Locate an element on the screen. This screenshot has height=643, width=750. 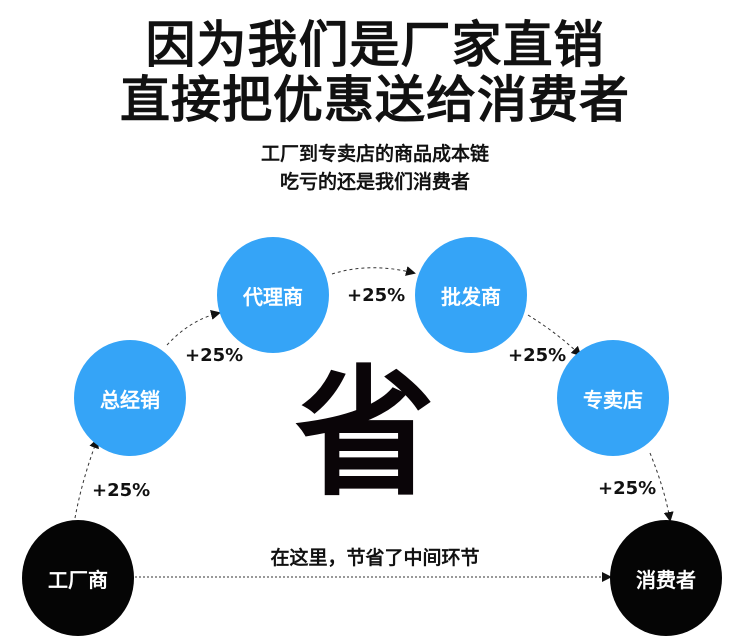
node-consumer: 消费者 is located at coordinates (666, 578).